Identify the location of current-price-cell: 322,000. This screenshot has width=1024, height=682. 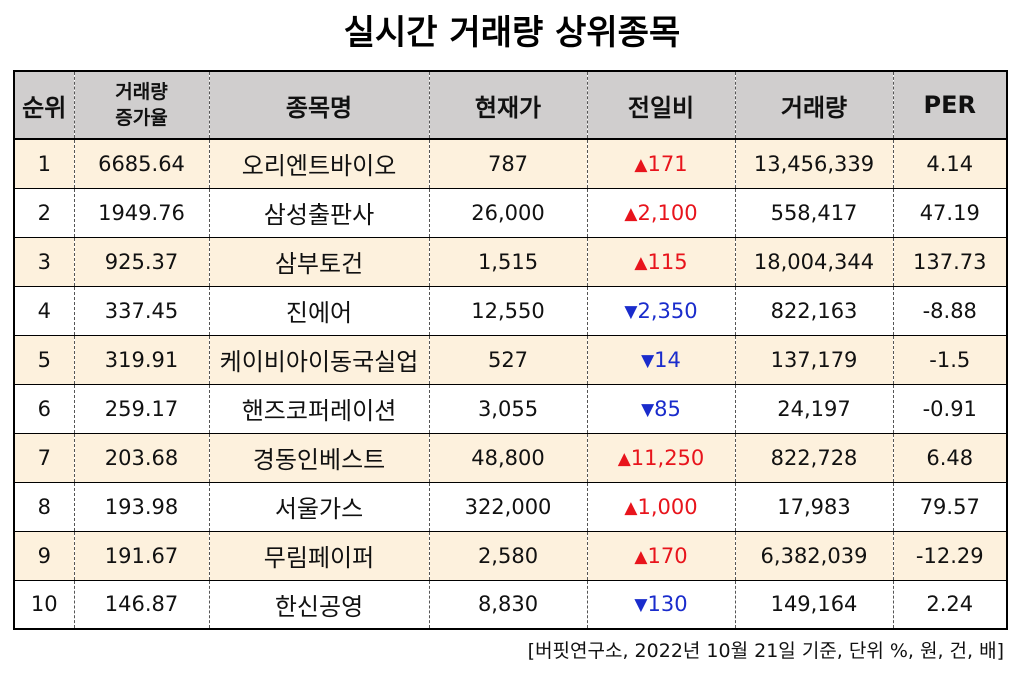
(508, 507).